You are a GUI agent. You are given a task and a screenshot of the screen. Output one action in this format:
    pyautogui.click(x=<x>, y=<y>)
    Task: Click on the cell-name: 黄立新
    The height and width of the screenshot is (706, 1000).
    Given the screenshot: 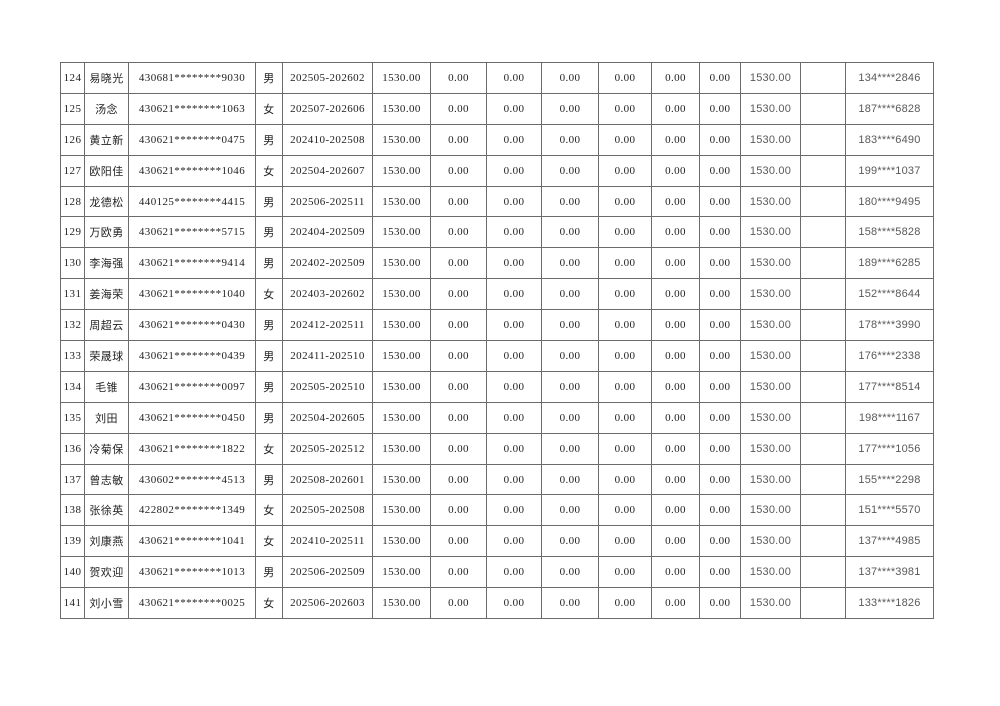 What is the action you would take?
    pyautogui.click(x=106, y=139)
    